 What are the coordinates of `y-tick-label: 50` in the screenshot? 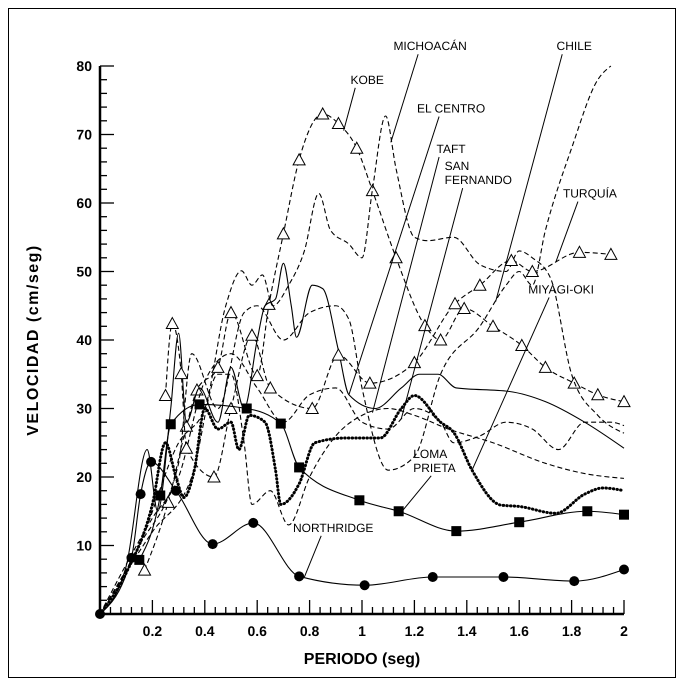 It's located at (84, 271).